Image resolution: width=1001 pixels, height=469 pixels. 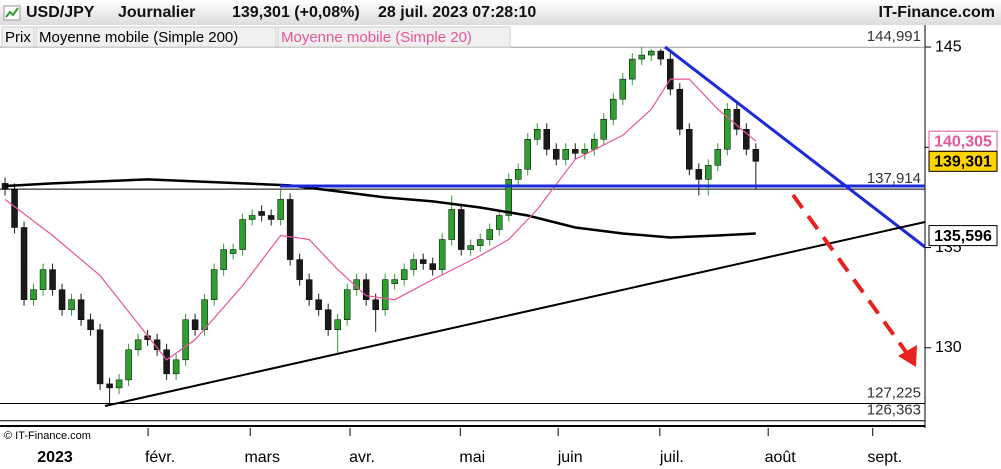 I want to click on datetime: 28 juil. 2023 07:28:10, so click(x=457, y=12).